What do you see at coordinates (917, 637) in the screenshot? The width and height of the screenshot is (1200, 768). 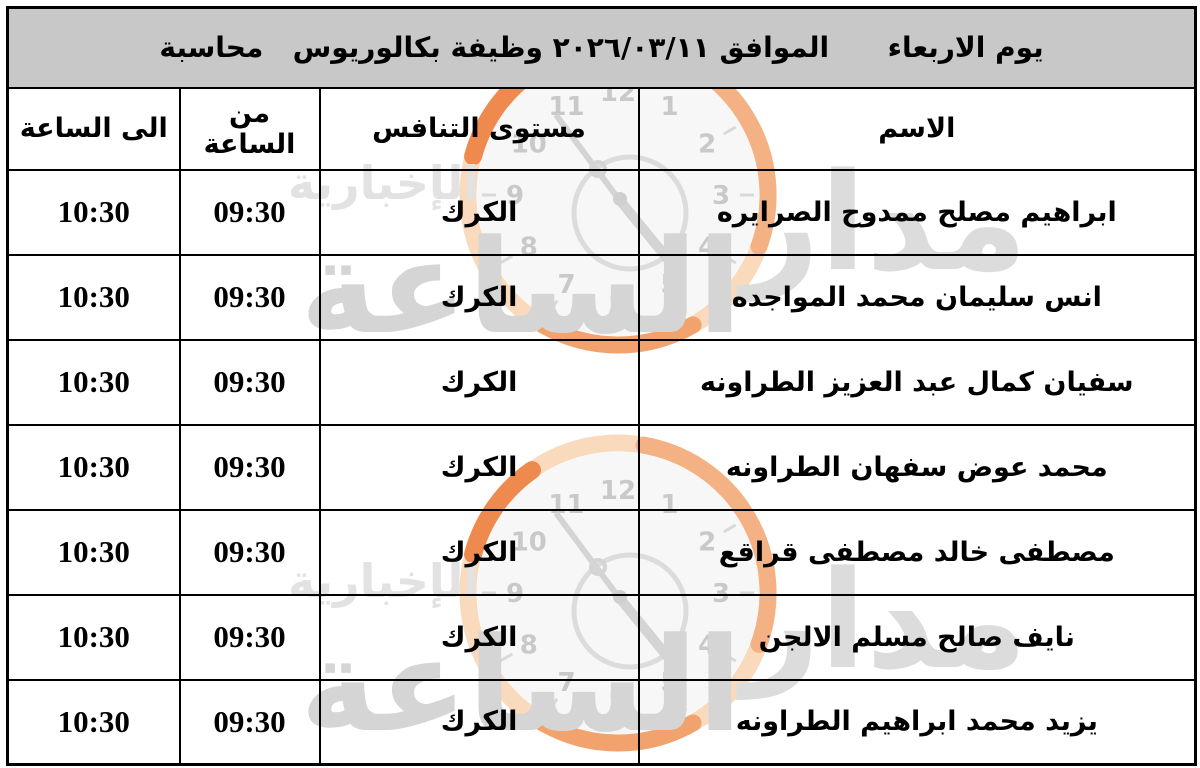 I see `name-cell: نايف صالح مسلم الالجن` at bounding box center [917, 637].